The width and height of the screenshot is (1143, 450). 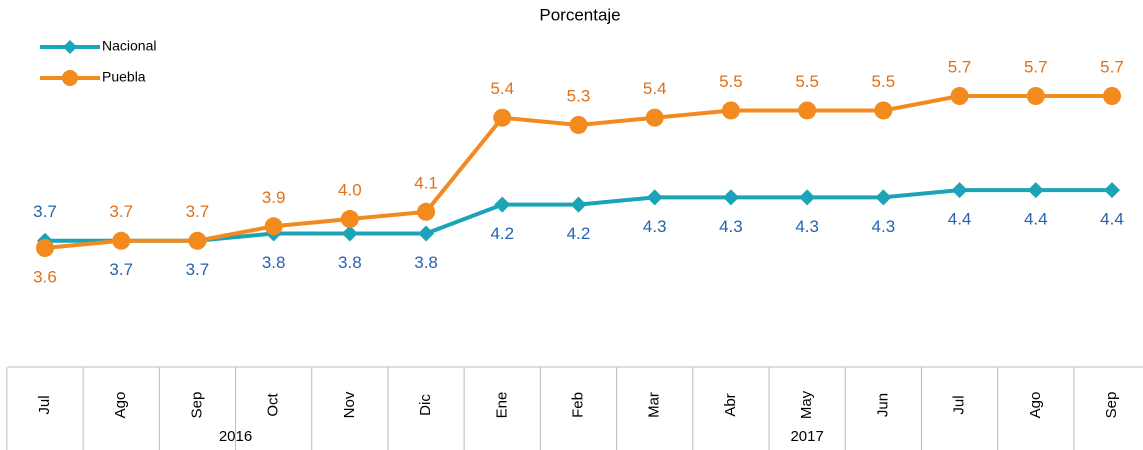 I want to click on legend-label: Puebla, so click(x=124, y=77).